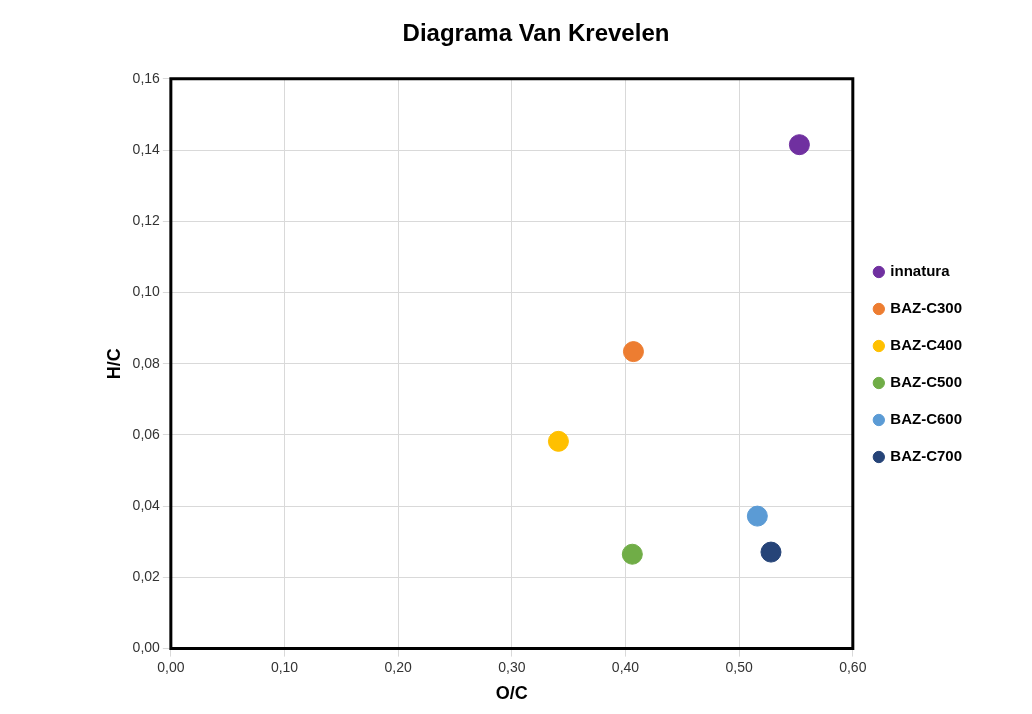  I want to click on x-tick-label: 0,60, so click(853, 666).